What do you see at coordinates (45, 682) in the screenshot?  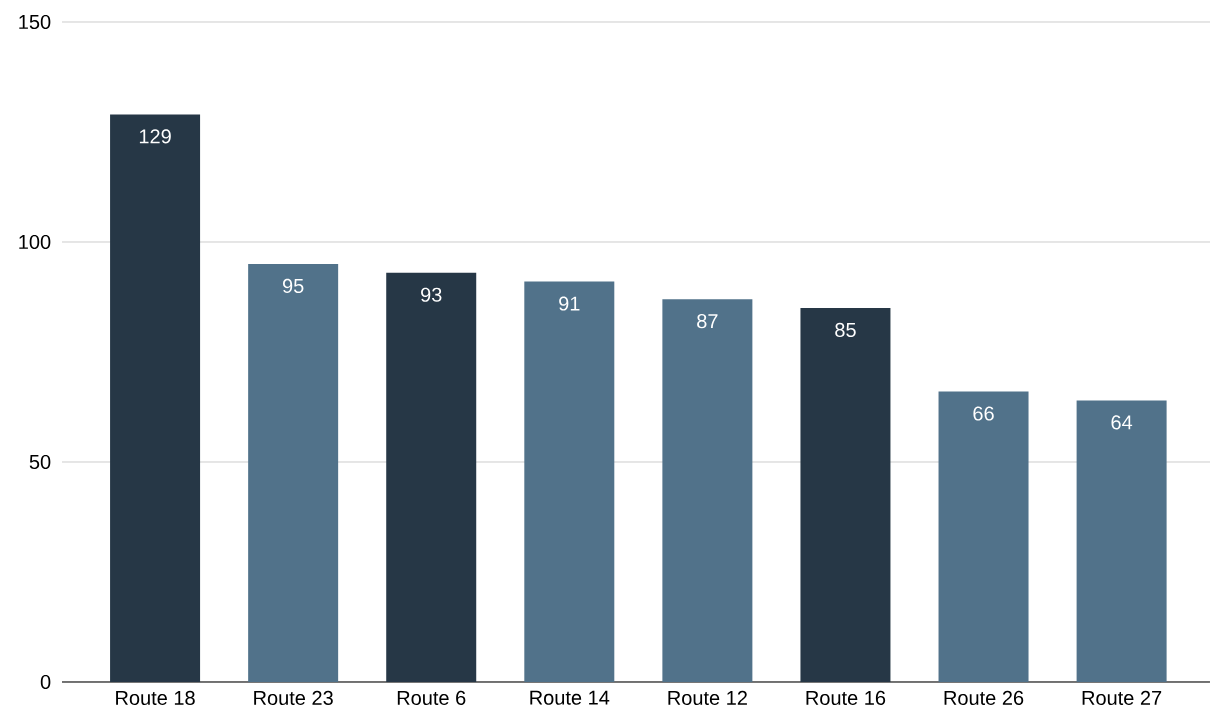 I see `y-tick-label: 0` at bounding box center [45, 682].